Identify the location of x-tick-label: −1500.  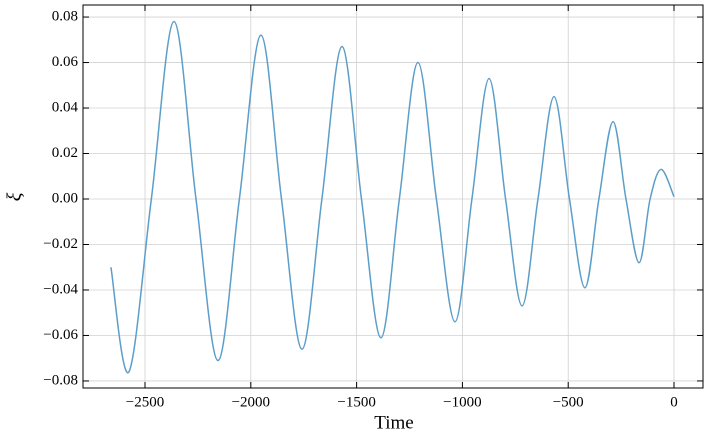
(356, 402).